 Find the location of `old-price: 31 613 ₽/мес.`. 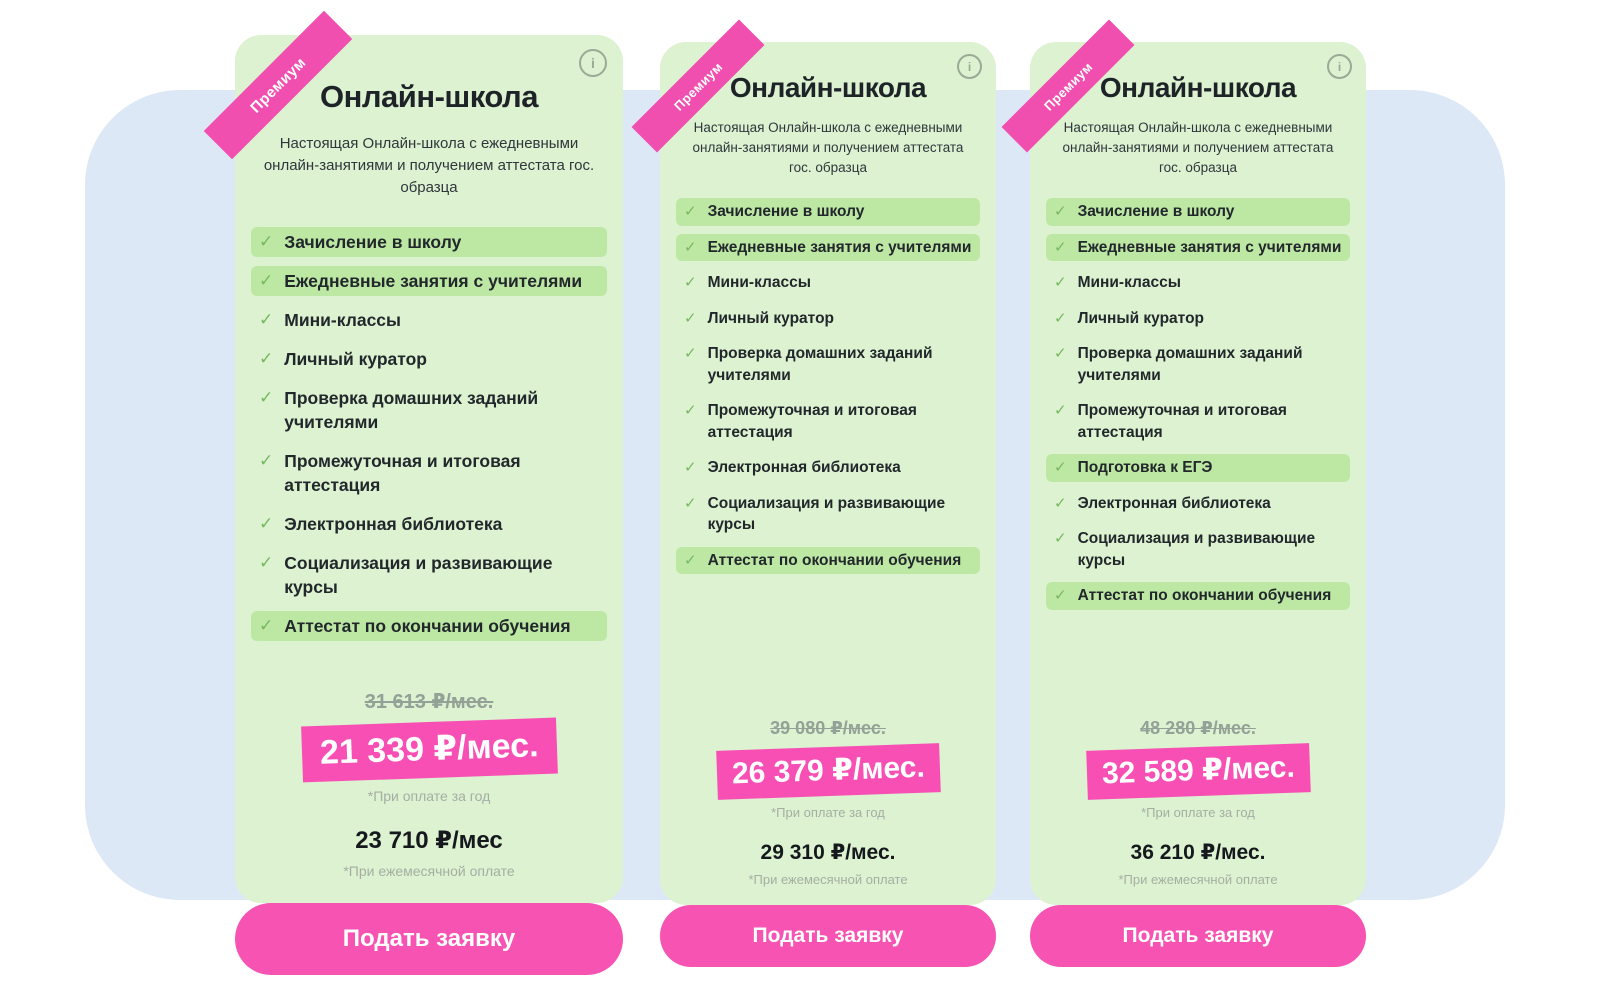

old-price: 31 613 ₽/мес. is located at coordinates (429, 702).